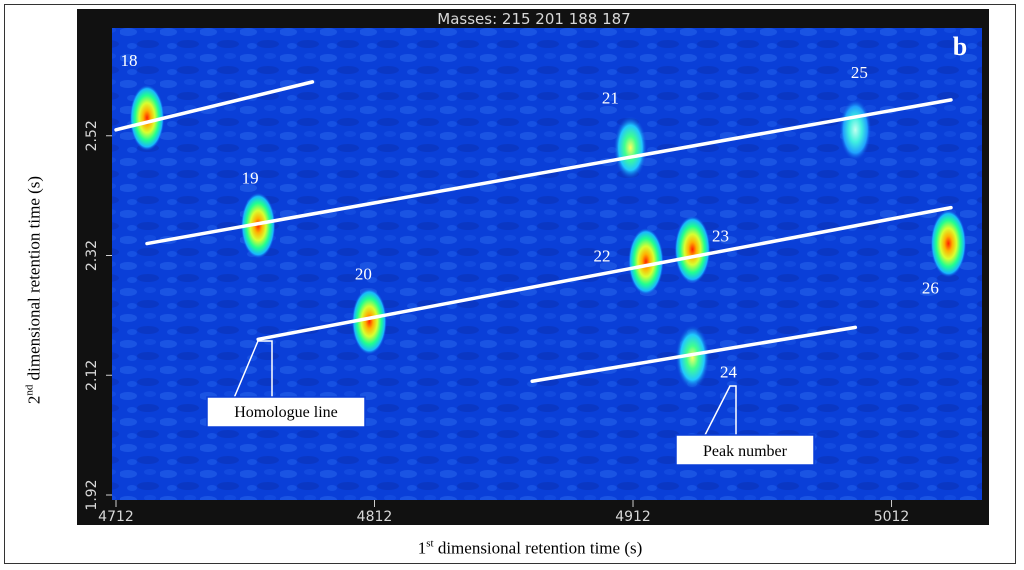 The width and height of the screenshot is (1024, 570). Describe the element at coordinates (250, 178) in the screenshot. I see `peak-label-19: 19` at that location.